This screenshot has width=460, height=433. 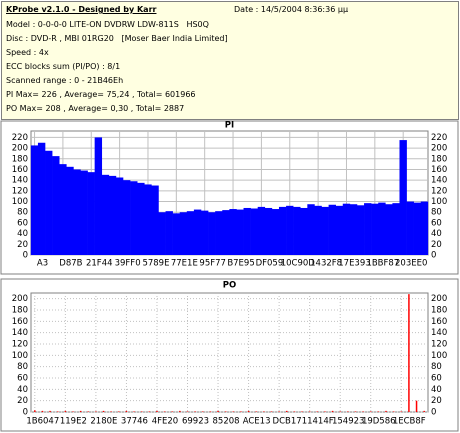 What do you see at coordinates (379, 422) in the screenshot?
I see `x-tick-label: 19D586` at bounding box center [379, 422].